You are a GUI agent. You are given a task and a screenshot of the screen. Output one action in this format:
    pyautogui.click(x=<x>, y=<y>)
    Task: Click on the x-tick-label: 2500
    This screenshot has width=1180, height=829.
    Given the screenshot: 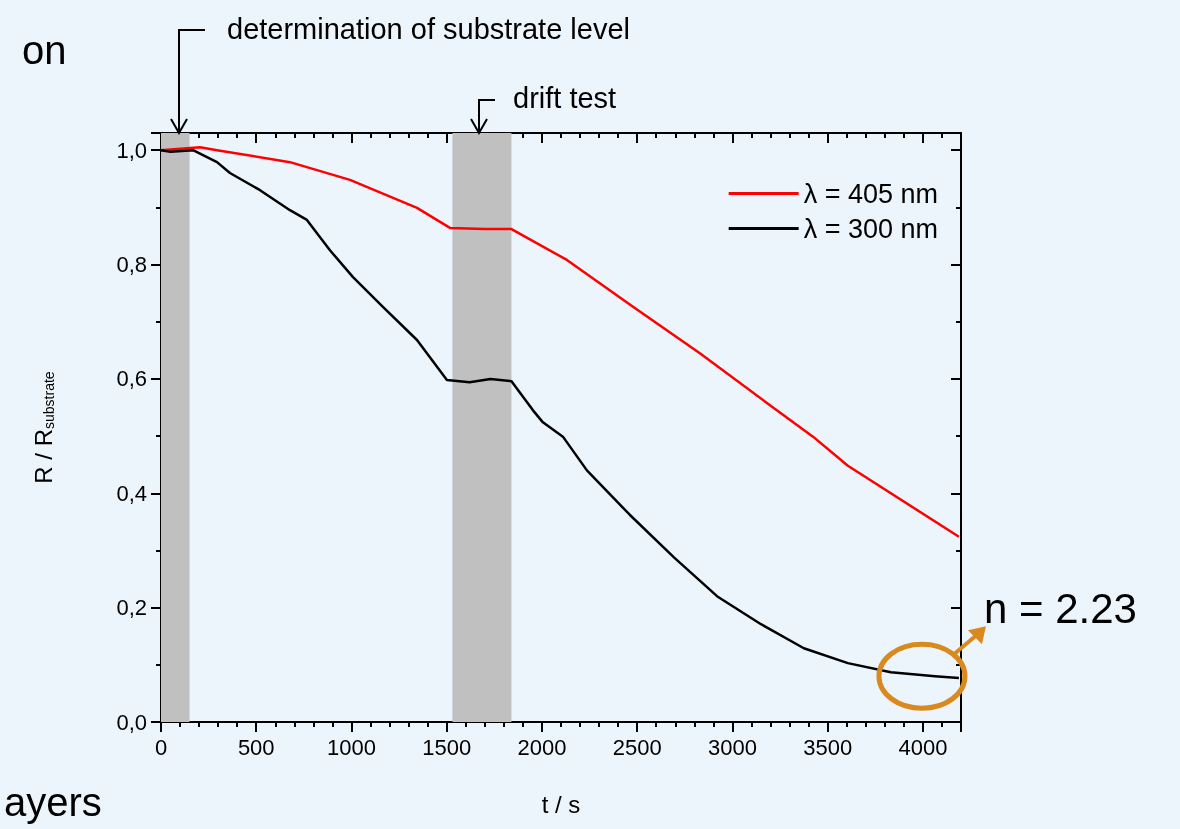 What is the action you would take?
    pyautogui.click(x=637, y=747)
    